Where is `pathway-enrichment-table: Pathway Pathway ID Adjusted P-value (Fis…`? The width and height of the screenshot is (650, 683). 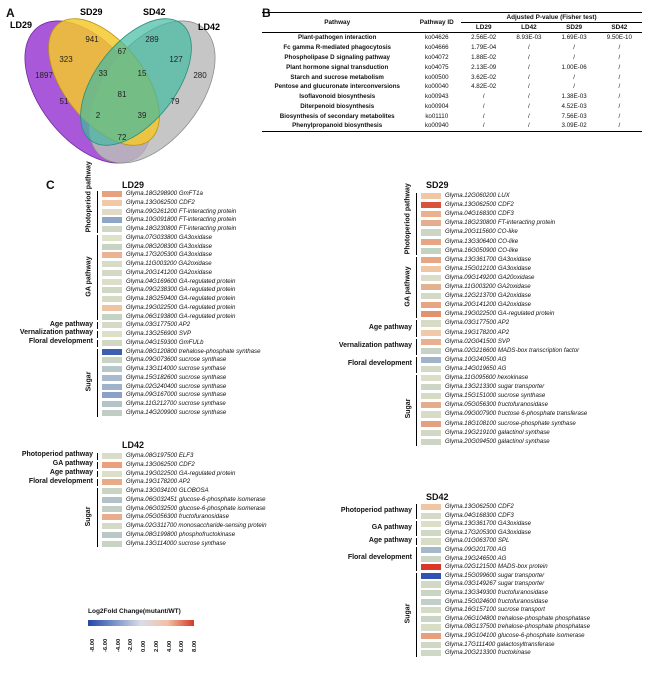 pathway-enrichment-table: Pathway Pathway ID Adjusted P-value (Fis… is located at coordinates (452, 72).